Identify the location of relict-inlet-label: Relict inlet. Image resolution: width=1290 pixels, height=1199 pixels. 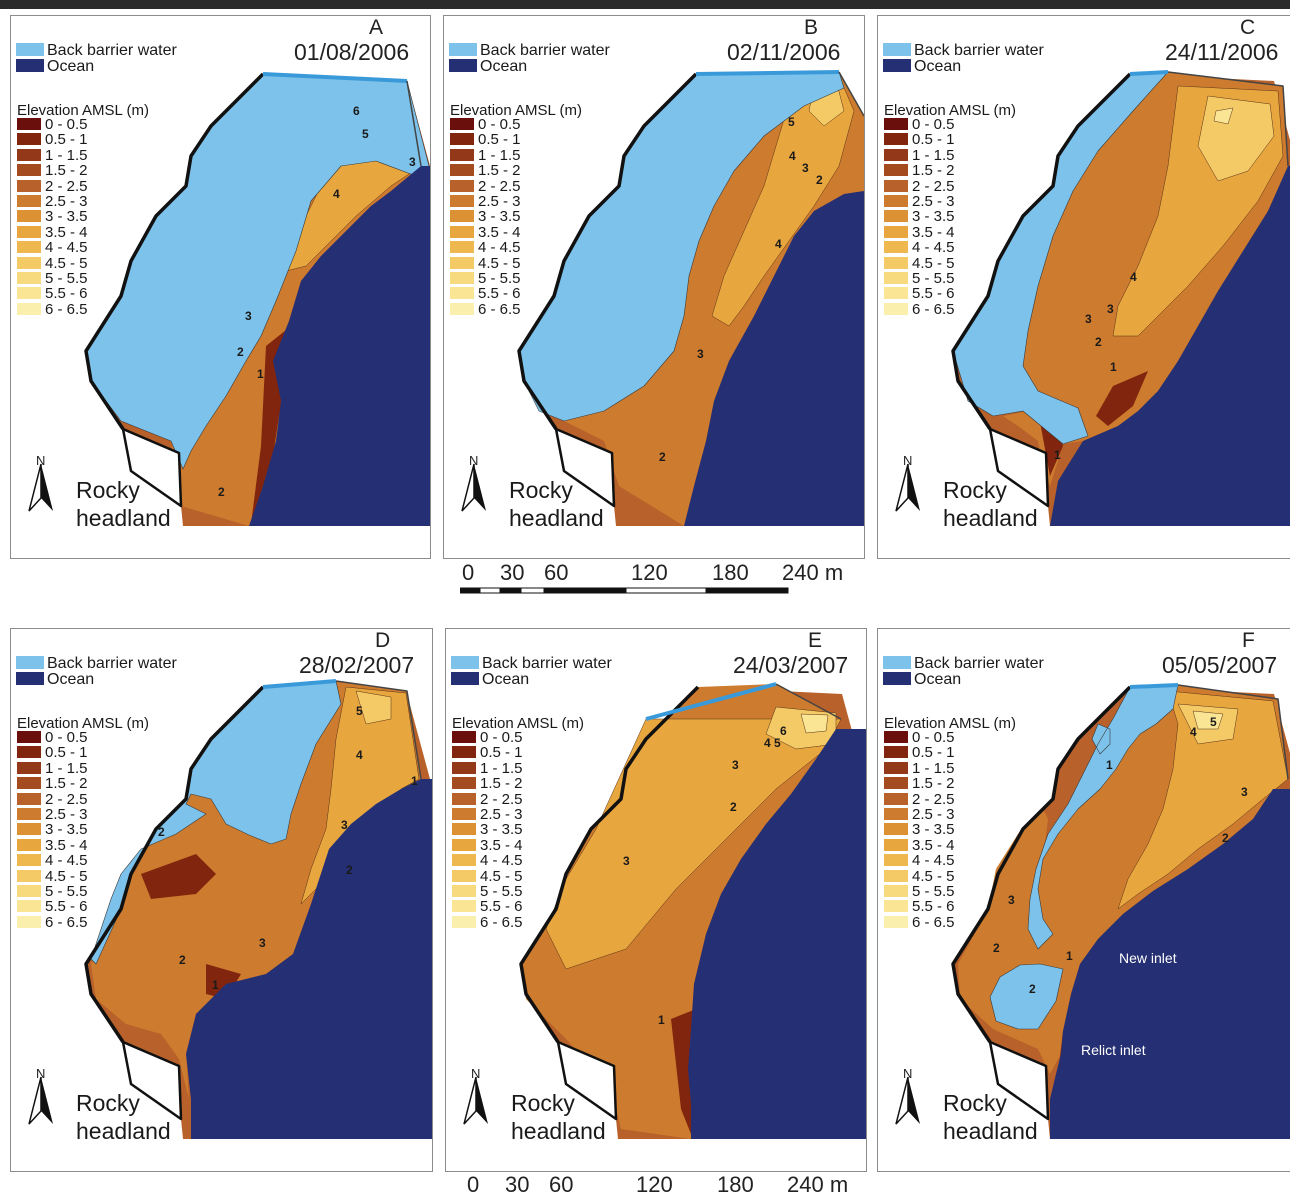
(1113, 1050).